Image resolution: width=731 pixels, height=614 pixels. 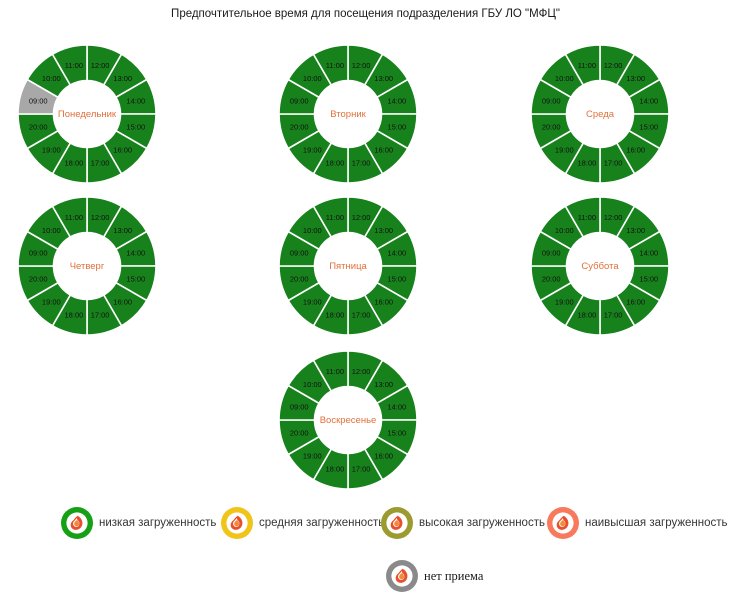 I want to click on legend-item-none: нет приема, so click(x=434, y=576).